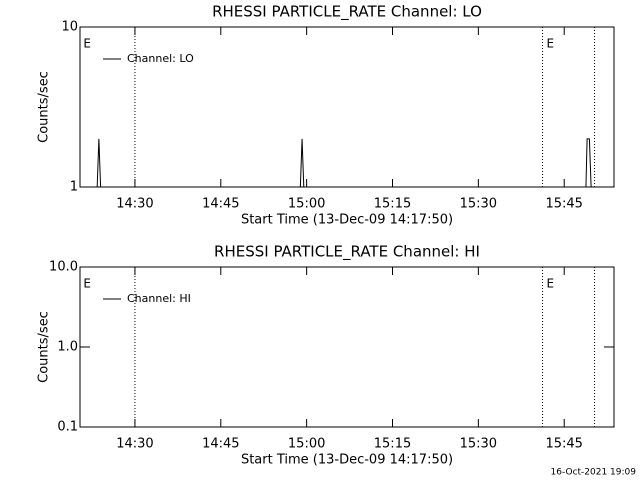 The image size is (640, 480). I want to click on legend-label: Channel: HI, so click(159, 298).